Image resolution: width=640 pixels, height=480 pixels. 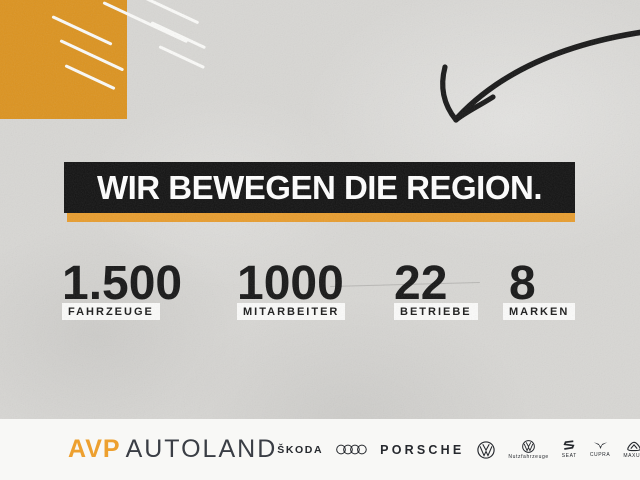 I want to click on vw-nutzfahrzeuge-logo: Nutzfahrzeuge, so click(x=528, y=449).